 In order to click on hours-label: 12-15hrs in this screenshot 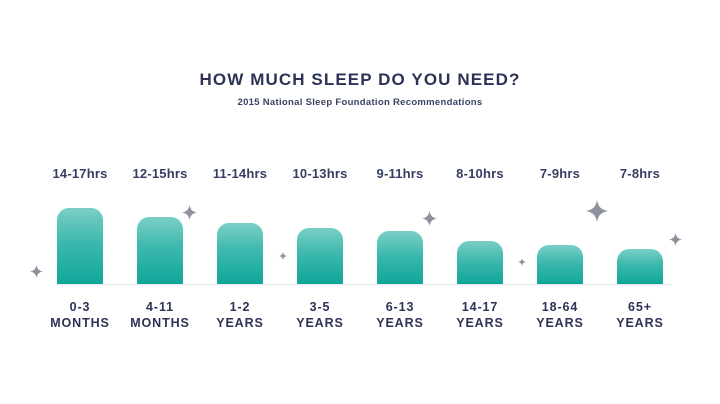, I will do `click(160, 173)`.